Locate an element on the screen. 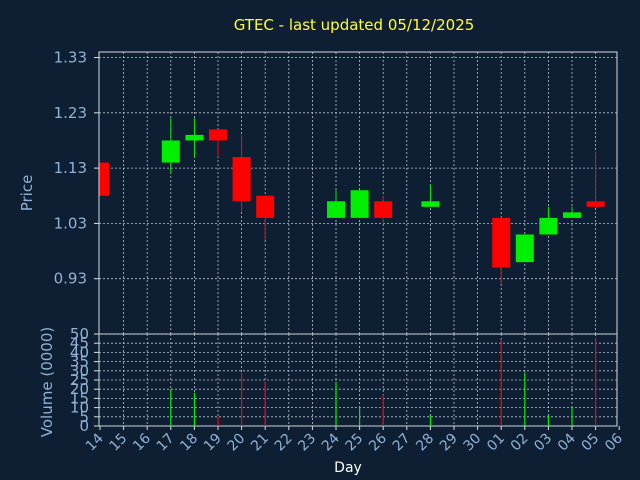 Image resolution: width=640 pixels, height=480 pixels. x-tick-label: 30 is located at coordinates (473, 443).